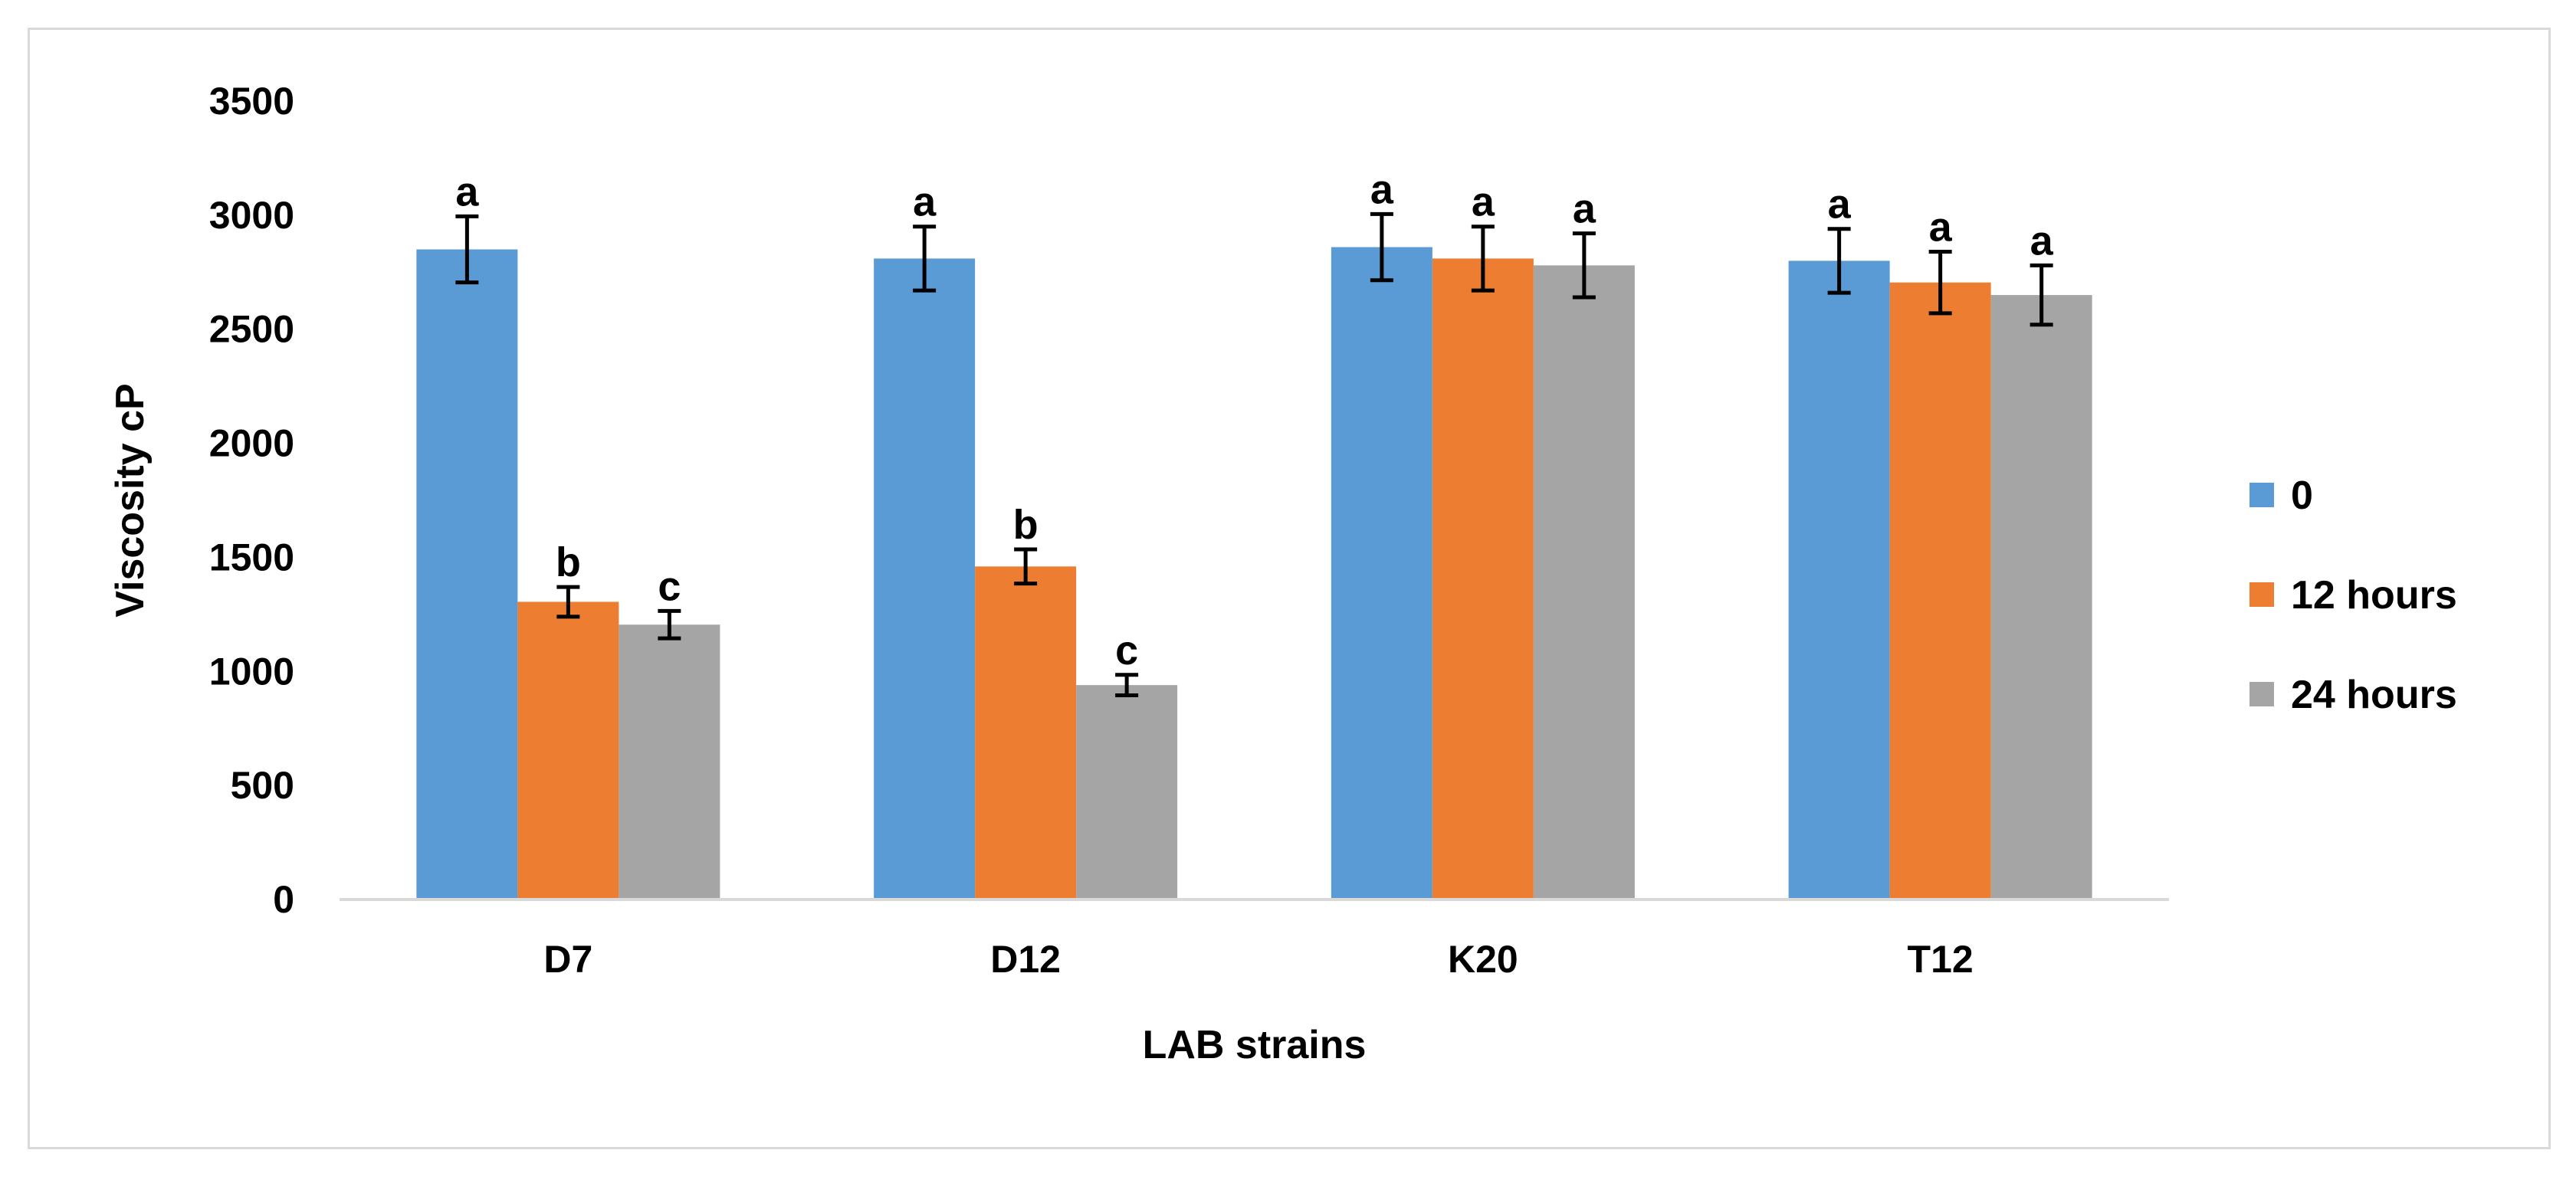  Describe the element at coordinates (283, 899) in the screenshot. I see `y-tick-label: 0` at that location.